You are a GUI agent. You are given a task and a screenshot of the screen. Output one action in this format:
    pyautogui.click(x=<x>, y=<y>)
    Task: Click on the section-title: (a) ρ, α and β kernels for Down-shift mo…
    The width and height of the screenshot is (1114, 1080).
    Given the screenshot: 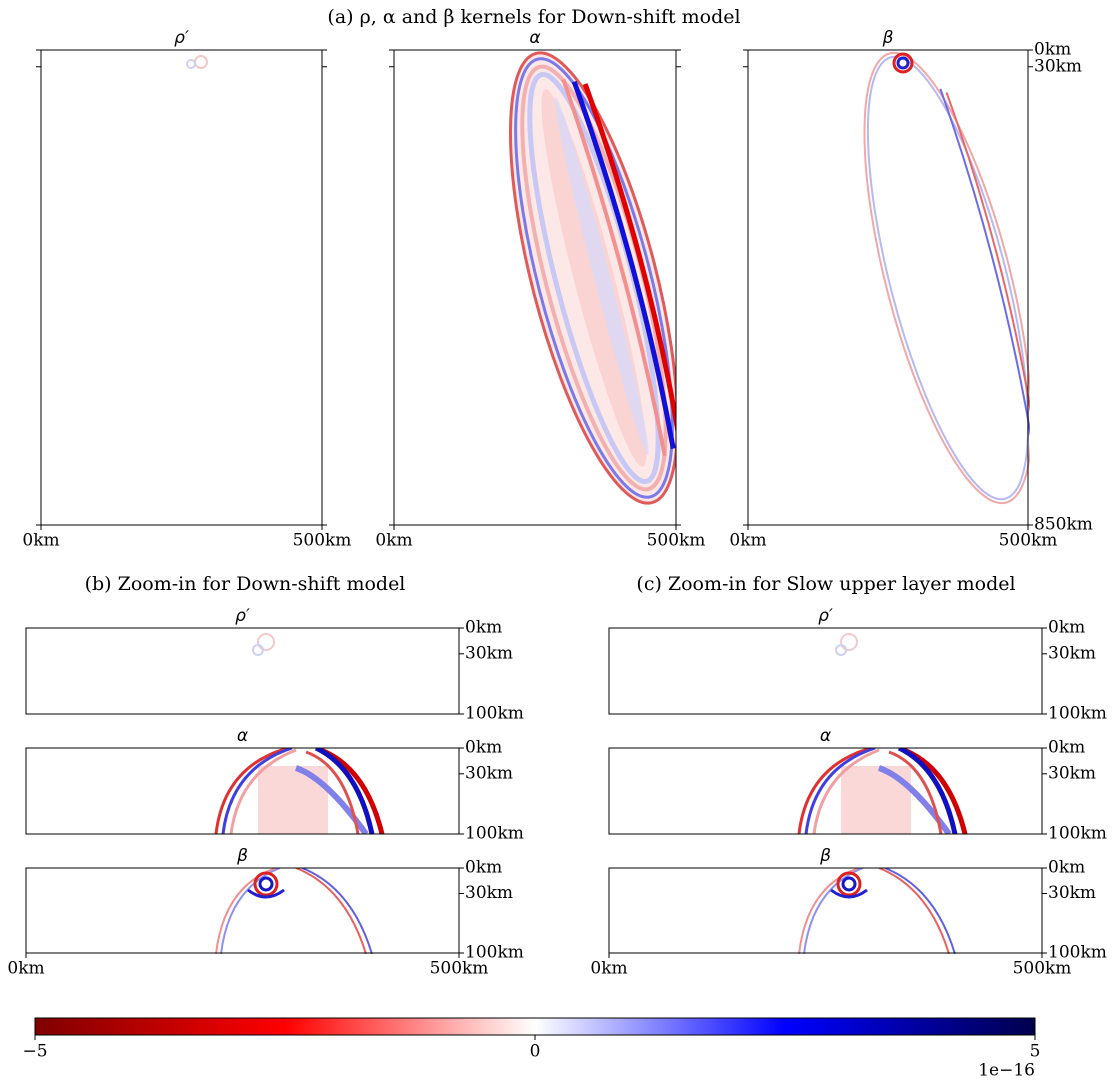 What is the action you would take?
    pyautogui.click(x=533, y=17)
    